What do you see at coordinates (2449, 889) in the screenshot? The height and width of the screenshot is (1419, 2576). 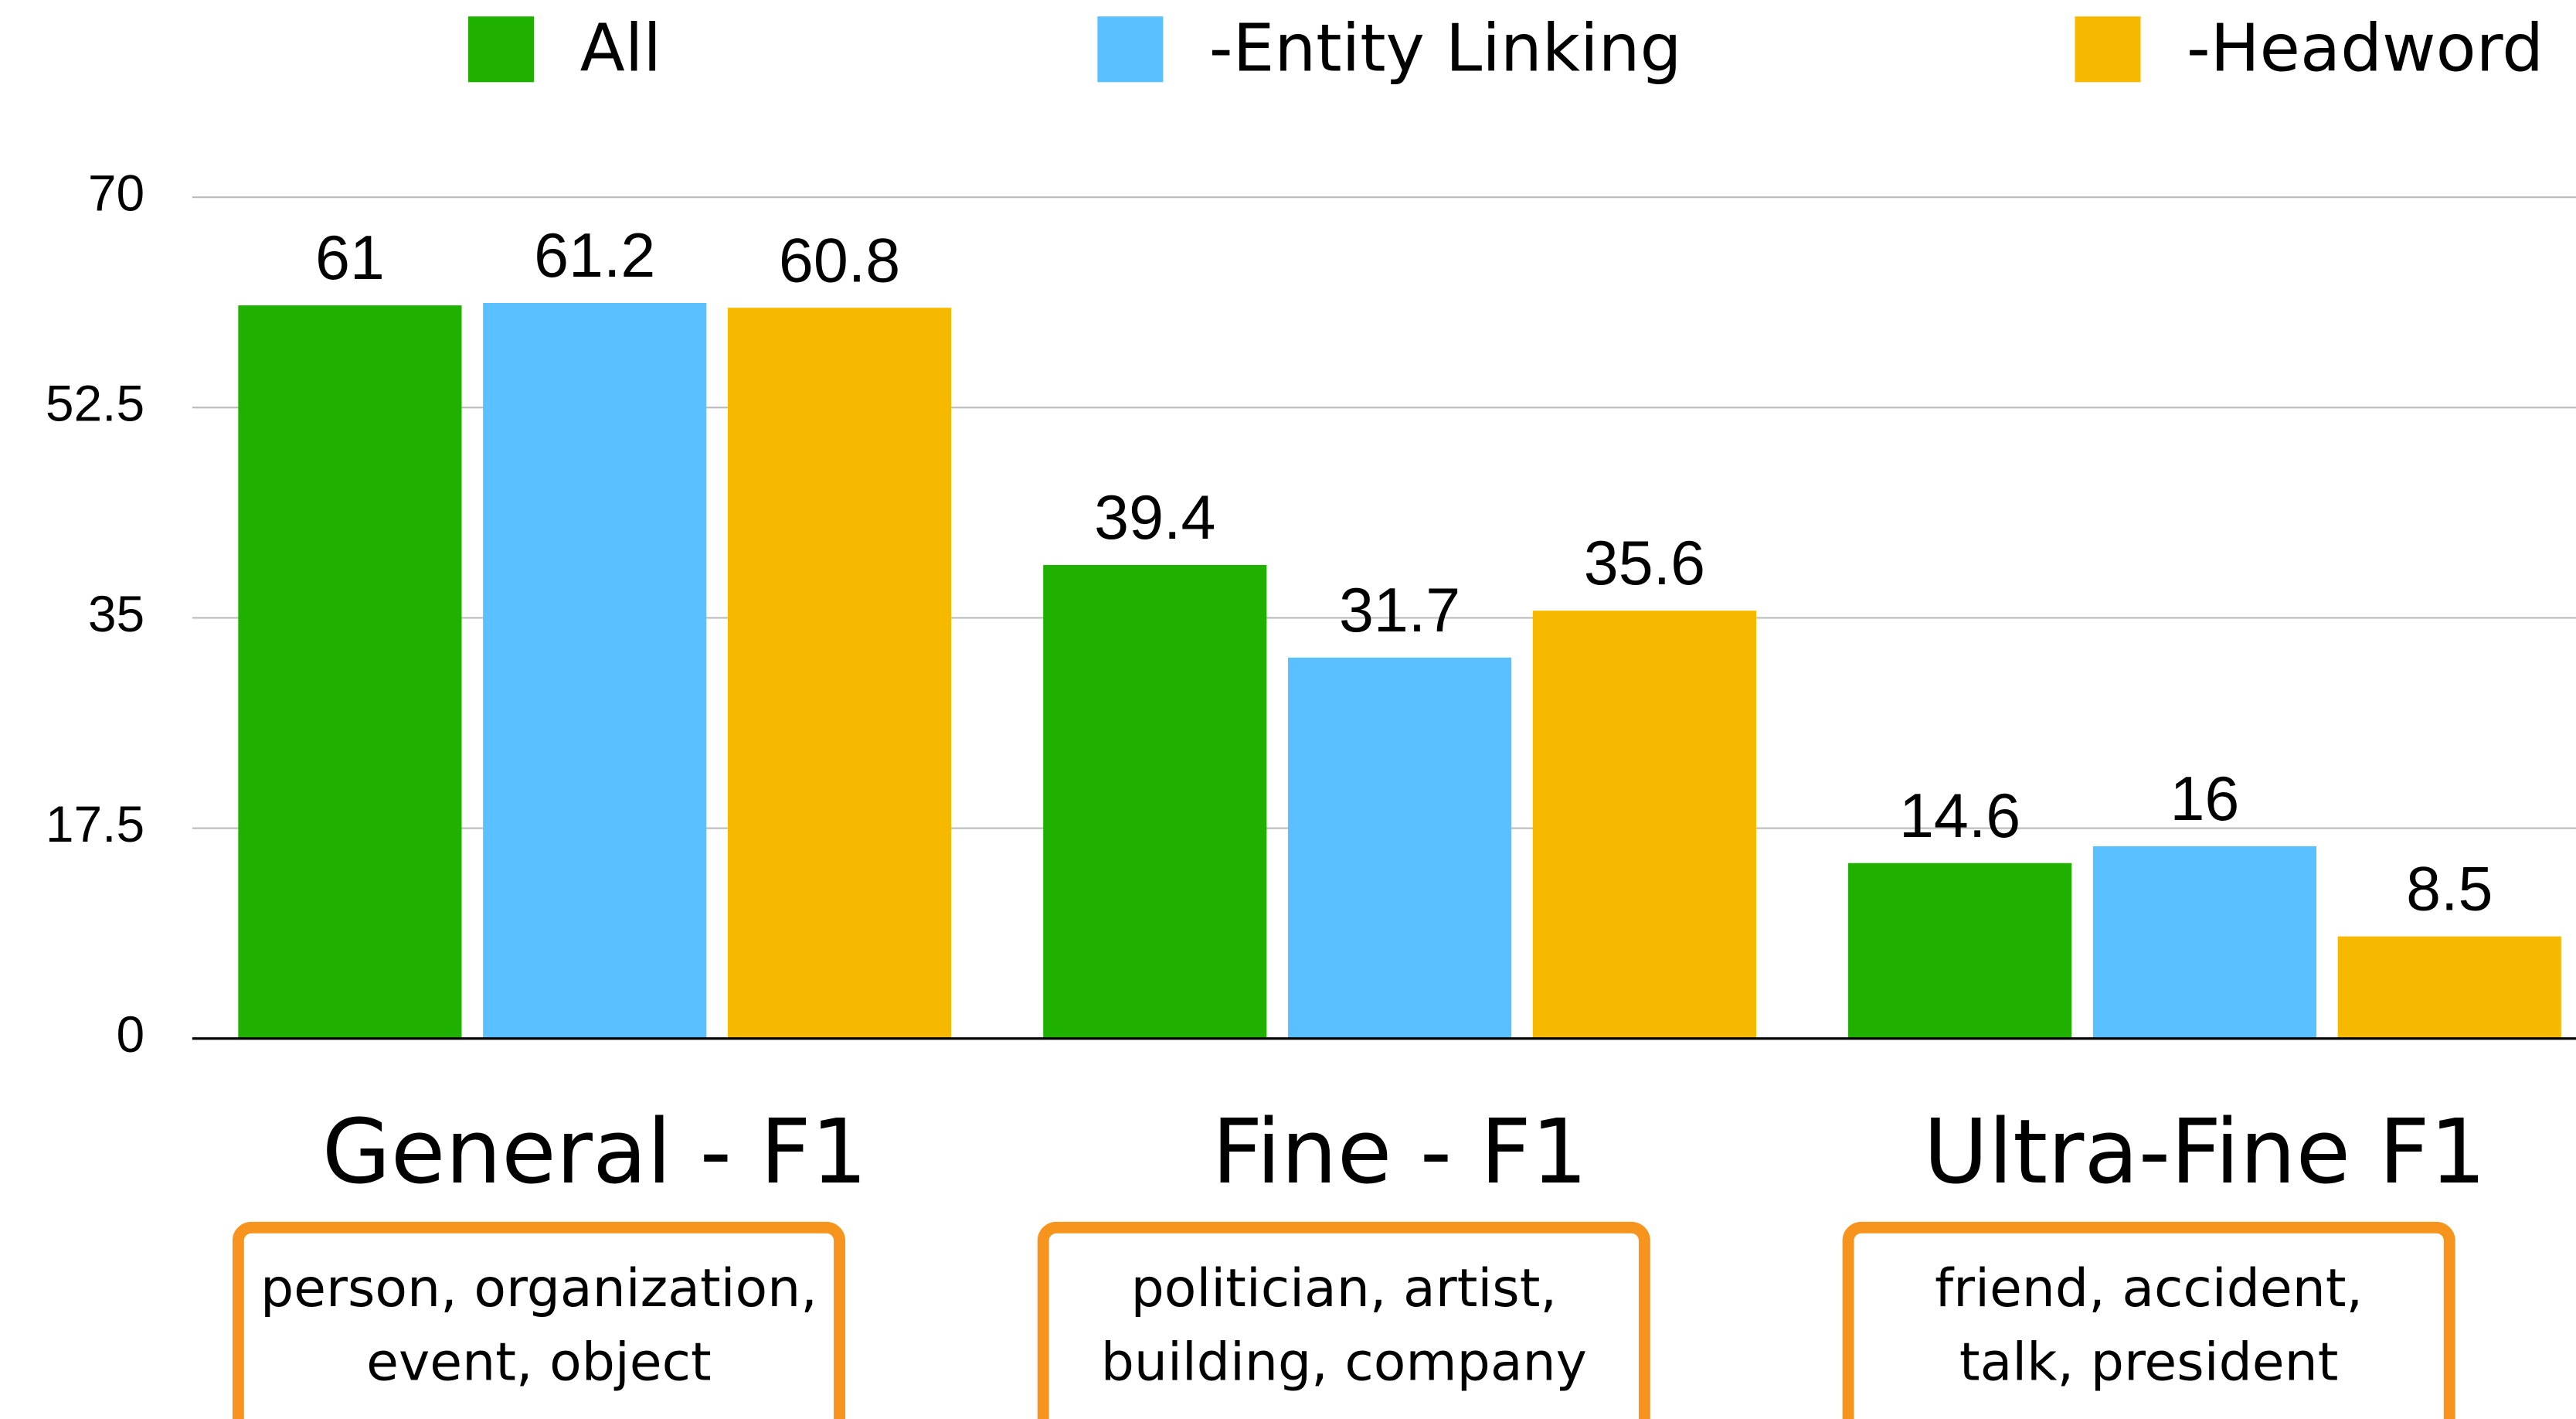 I see `value-label: 8.5` at bounding box center [2449, 889].